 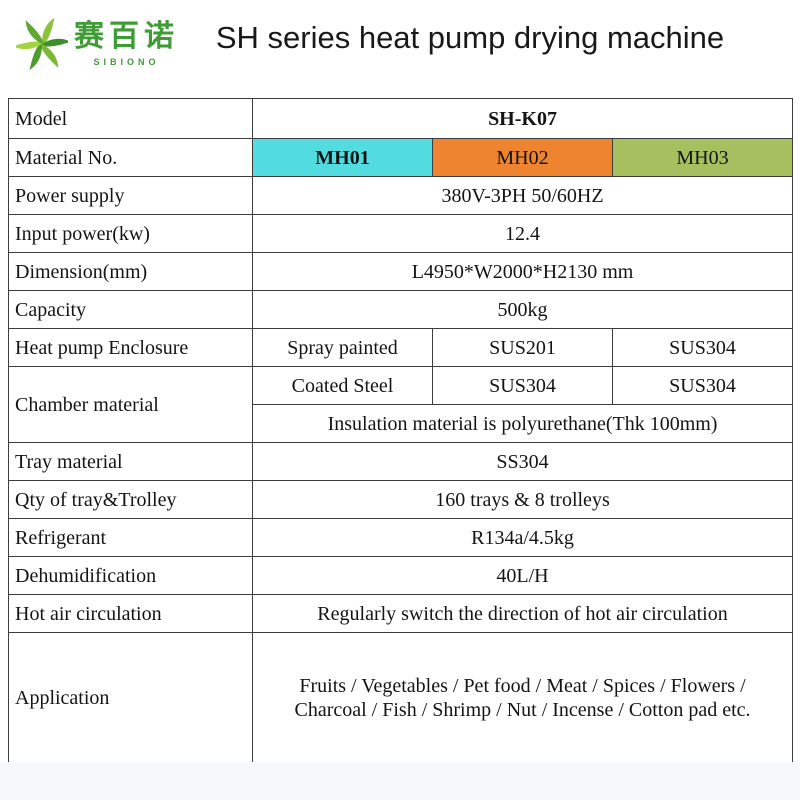 I want to click on page-bottom-strip, so click(x=400, y=781).